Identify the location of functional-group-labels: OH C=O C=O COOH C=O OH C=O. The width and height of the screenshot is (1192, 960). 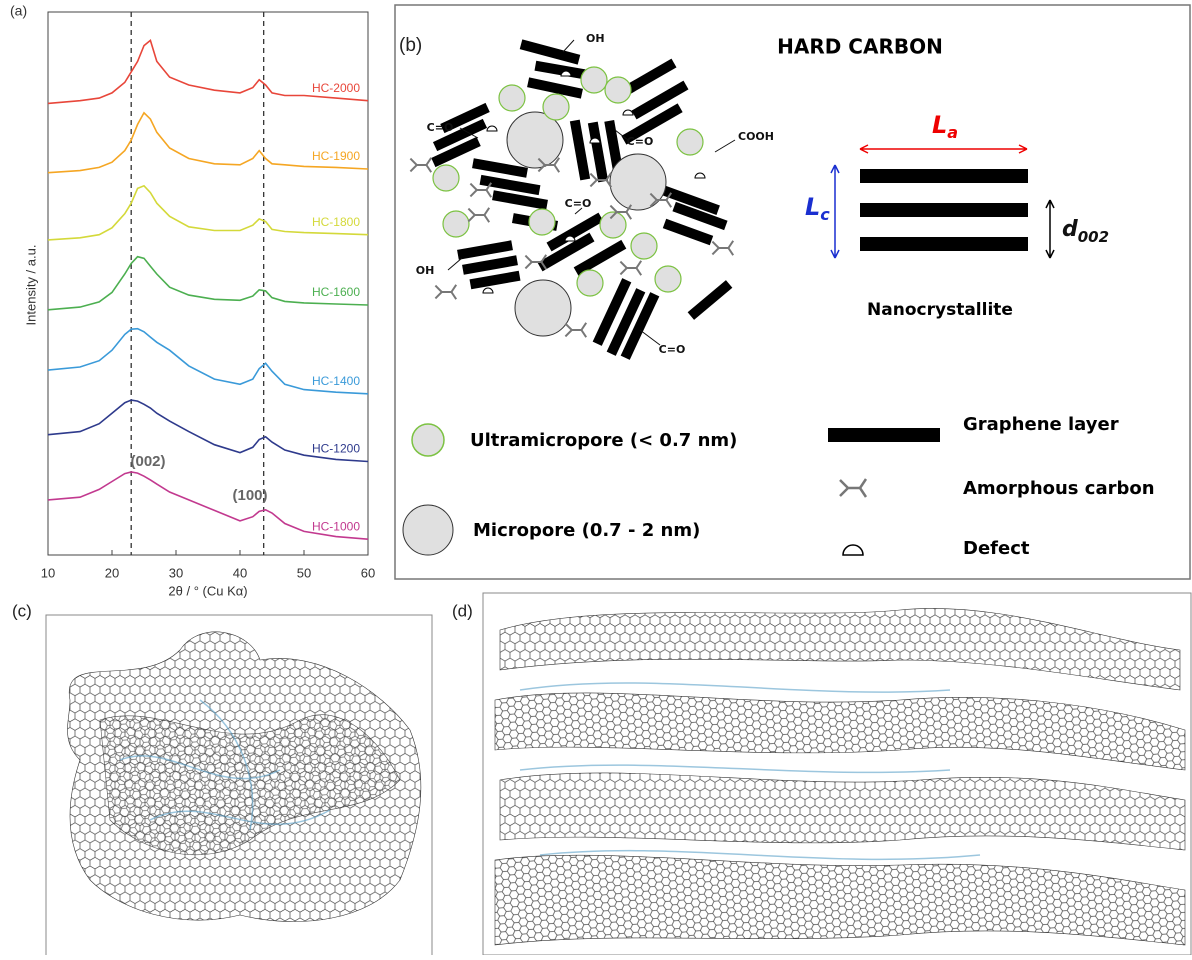
(595, 194).